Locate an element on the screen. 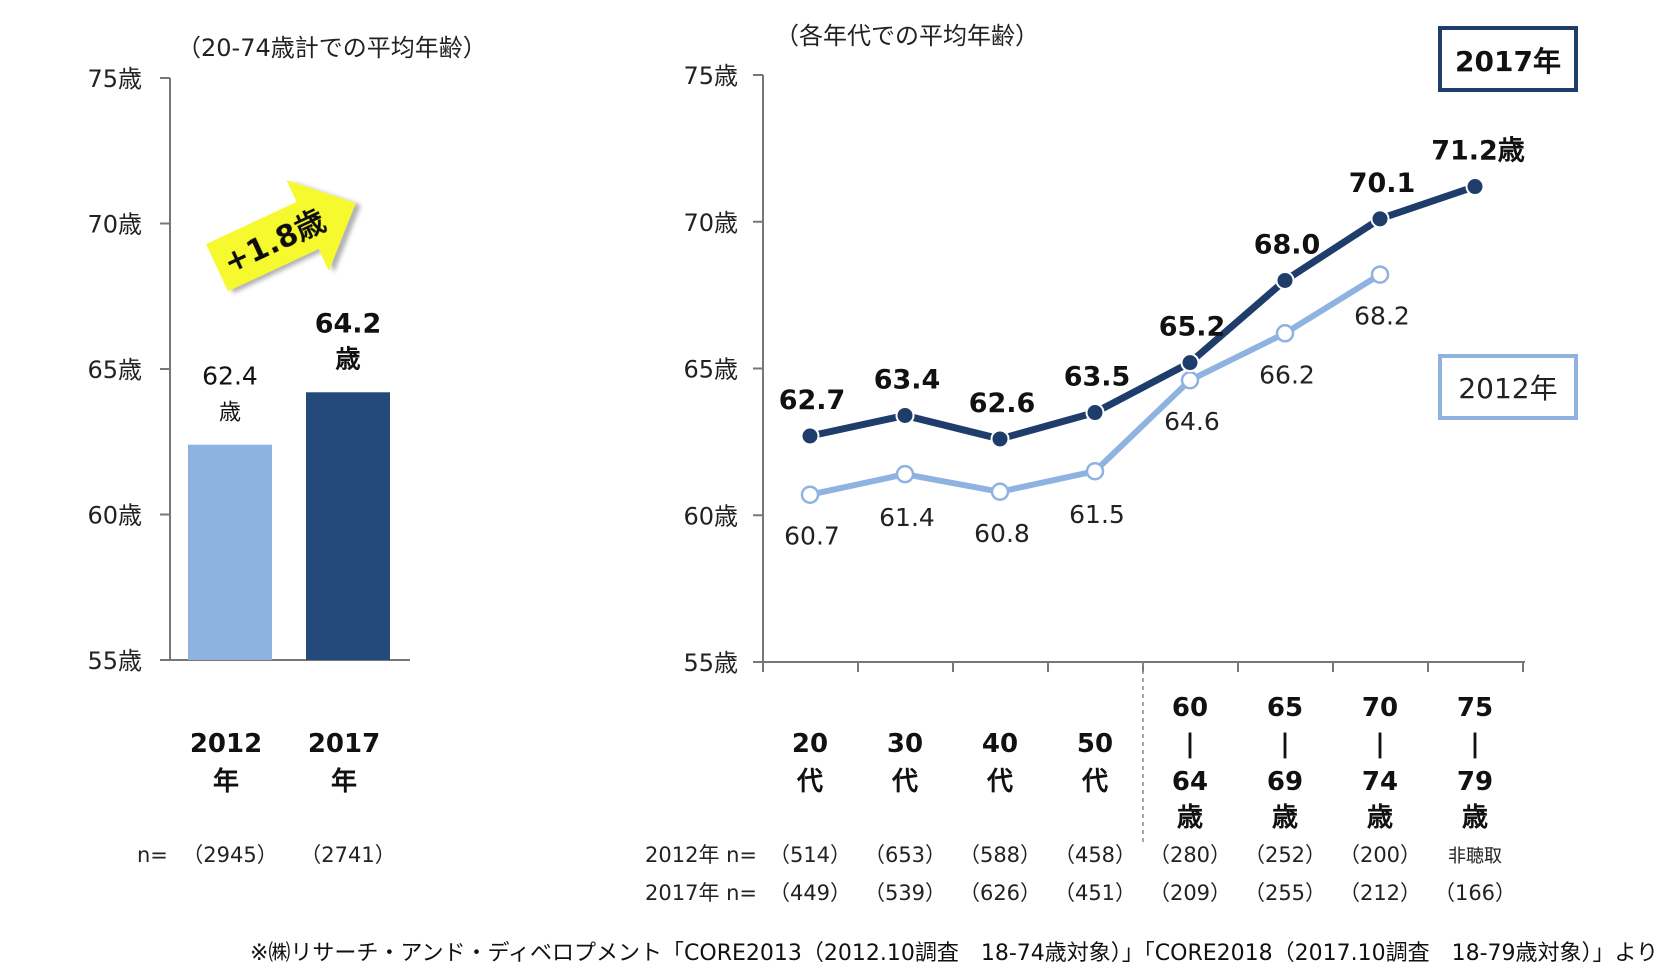 The height and width of the screenshot is (980, 1659). x-category-label-part: 74 is located at coordinates (1380, 782).